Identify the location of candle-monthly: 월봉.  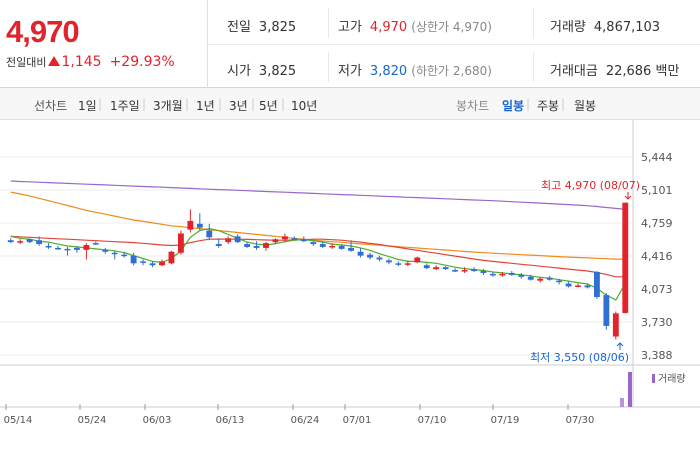
(585, 106).